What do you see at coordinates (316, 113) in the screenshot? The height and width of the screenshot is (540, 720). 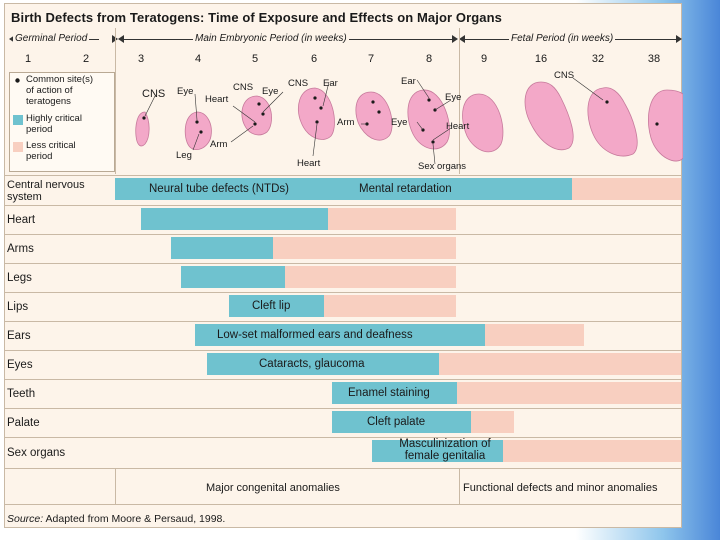 I see `embryo-week6` at bounding box center [316, 113].